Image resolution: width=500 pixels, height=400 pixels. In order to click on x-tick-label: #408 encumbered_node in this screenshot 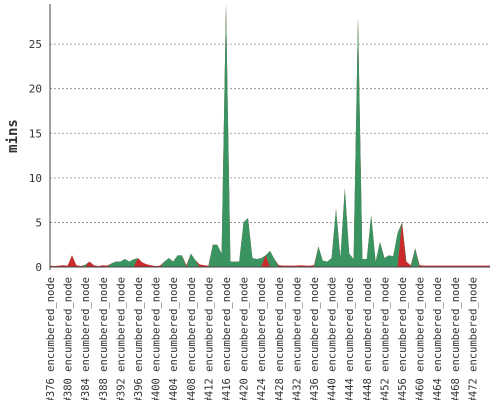, I will do `click(192, 338)`.